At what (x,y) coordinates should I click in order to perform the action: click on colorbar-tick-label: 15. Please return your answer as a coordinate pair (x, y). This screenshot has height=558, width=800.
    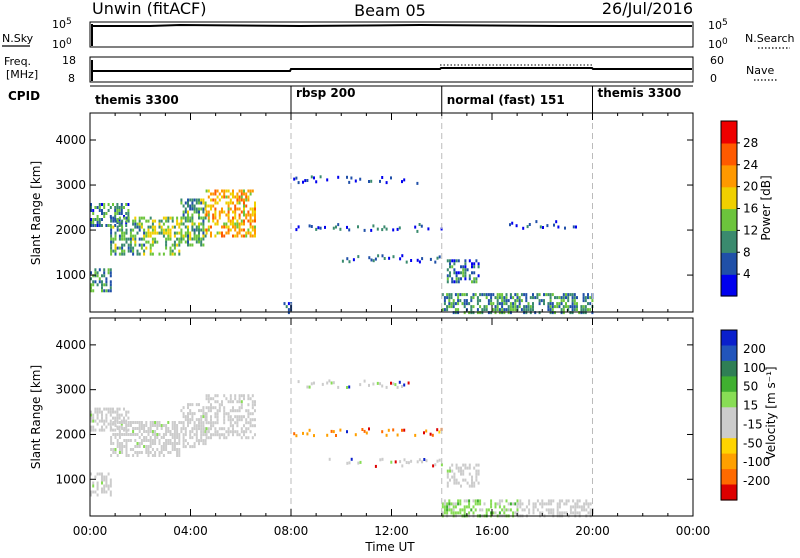
    Looking at the image, I should click on (750, 406).